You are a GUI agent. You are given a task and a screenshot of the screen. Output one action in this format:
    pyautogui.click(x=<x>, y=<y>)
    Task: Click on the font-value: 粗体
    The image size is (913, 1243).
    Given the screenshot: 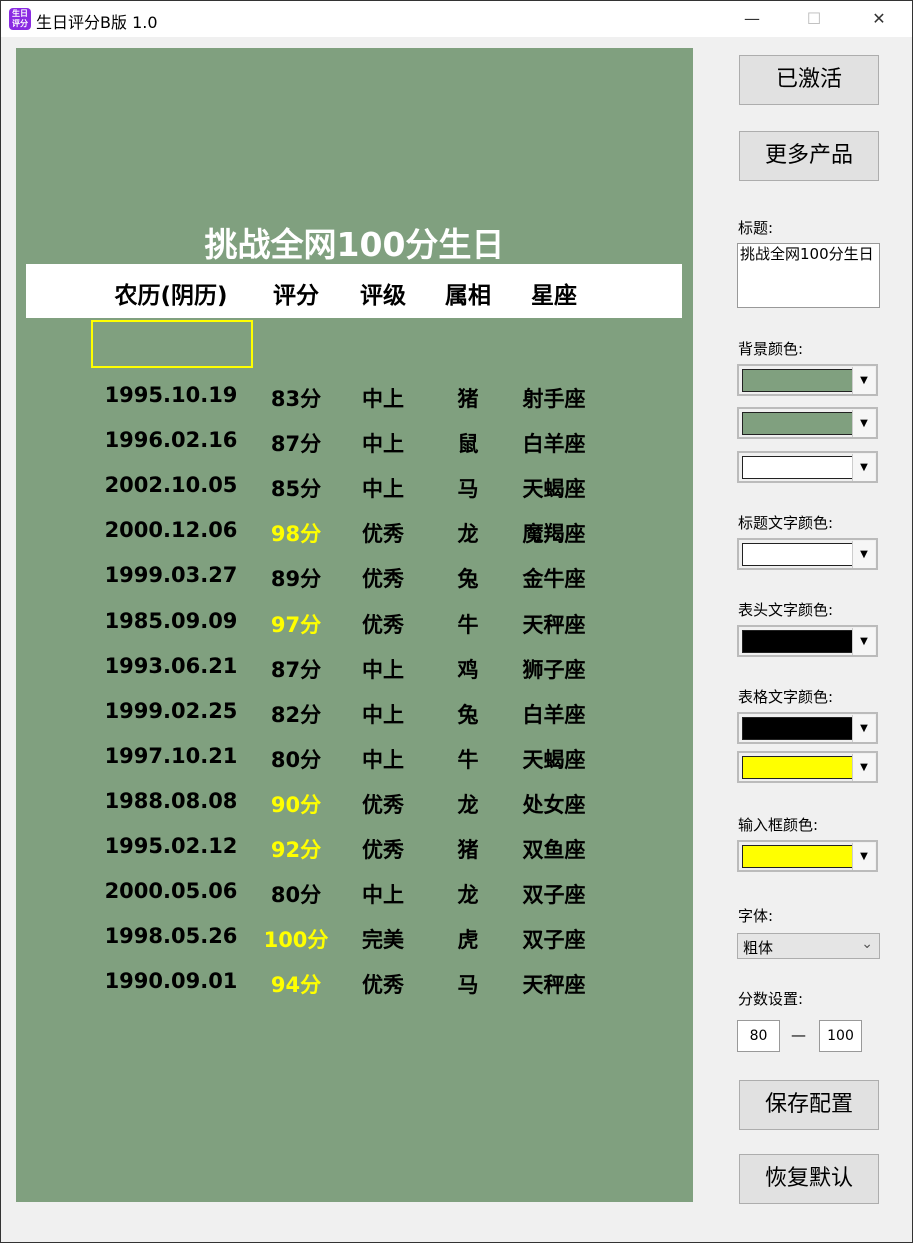 What is the action you would take?
    pyautogui.click(x=758, y=948)
    